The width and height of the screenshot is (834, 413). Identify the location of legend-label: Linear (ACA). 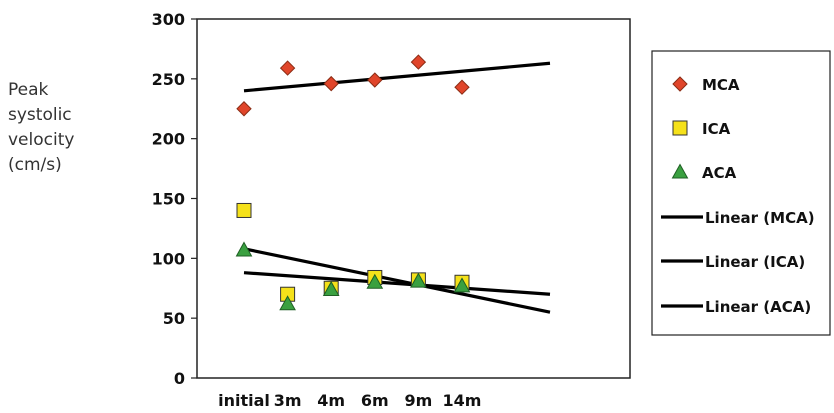
(758, 307).